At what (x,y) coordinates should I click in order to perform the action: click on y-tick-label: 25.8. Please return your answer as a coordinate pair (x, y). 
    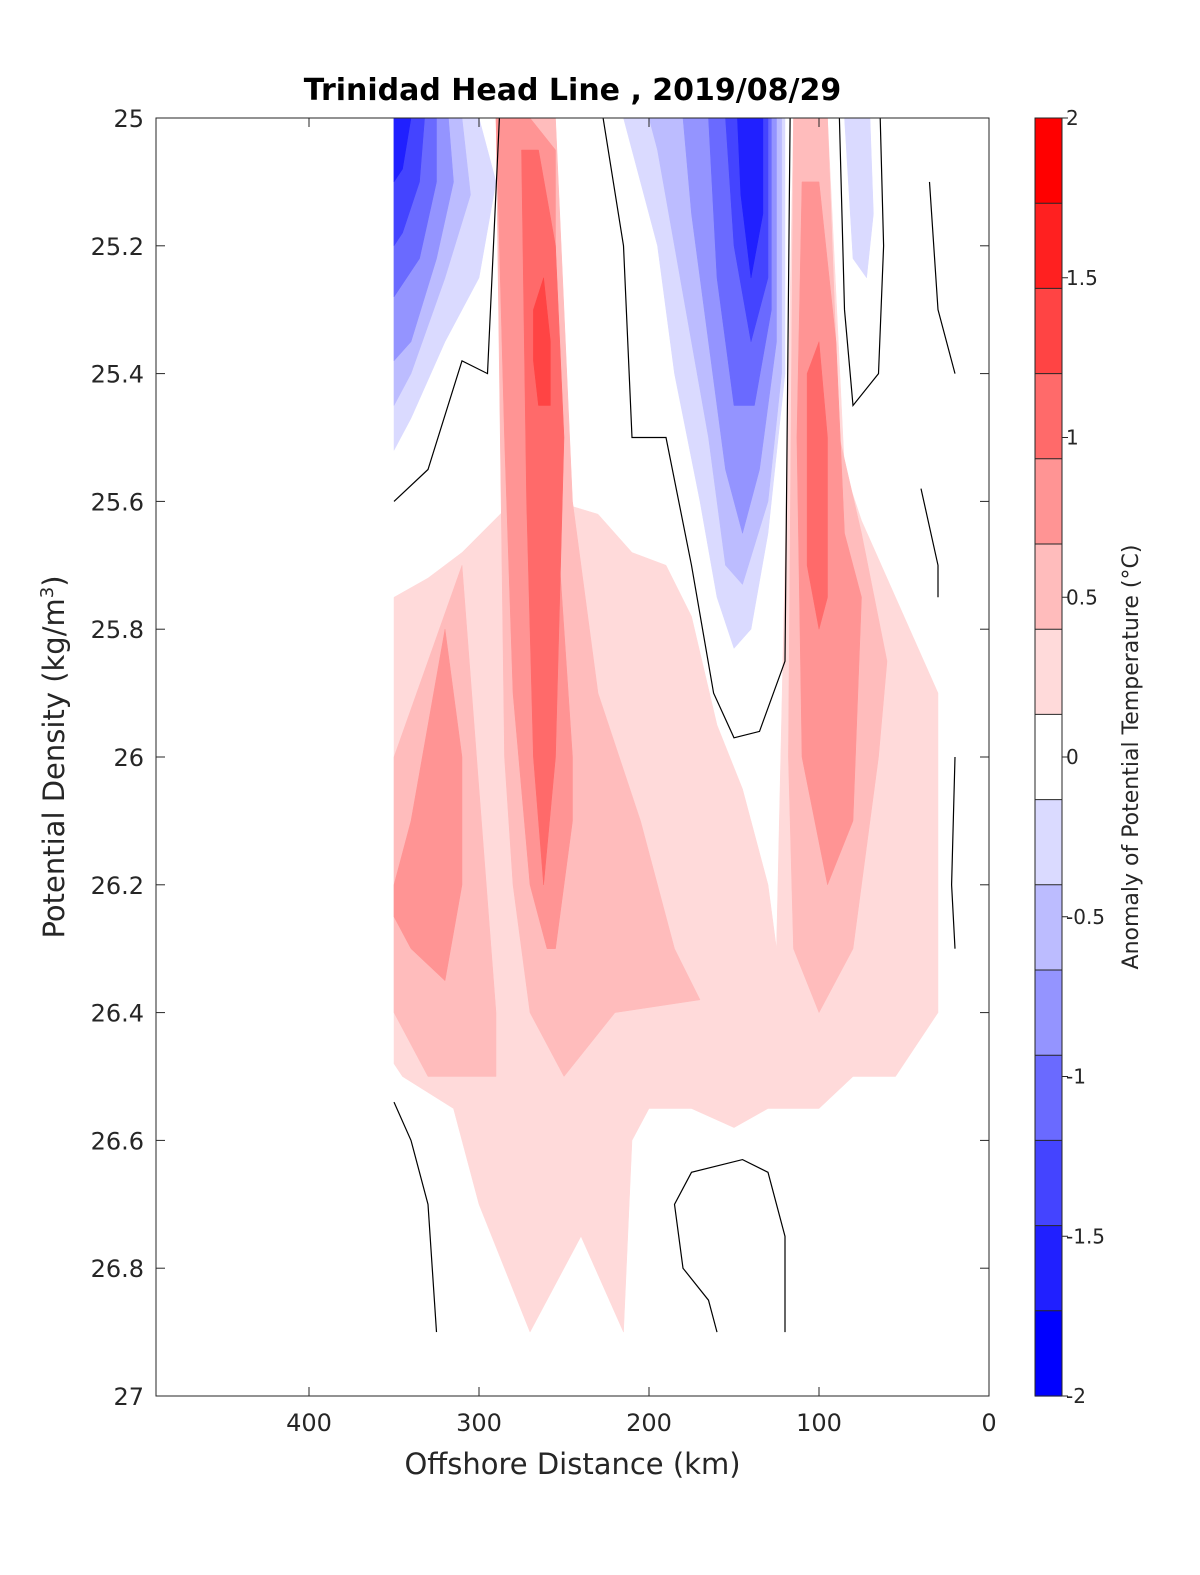
    Looking at the image, I should click on (117, 630).